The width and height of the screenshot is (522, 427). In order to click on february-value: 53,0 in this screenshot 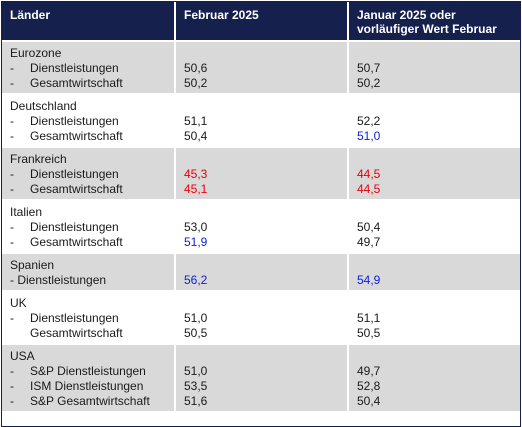, I will do `click(196, 227)`.